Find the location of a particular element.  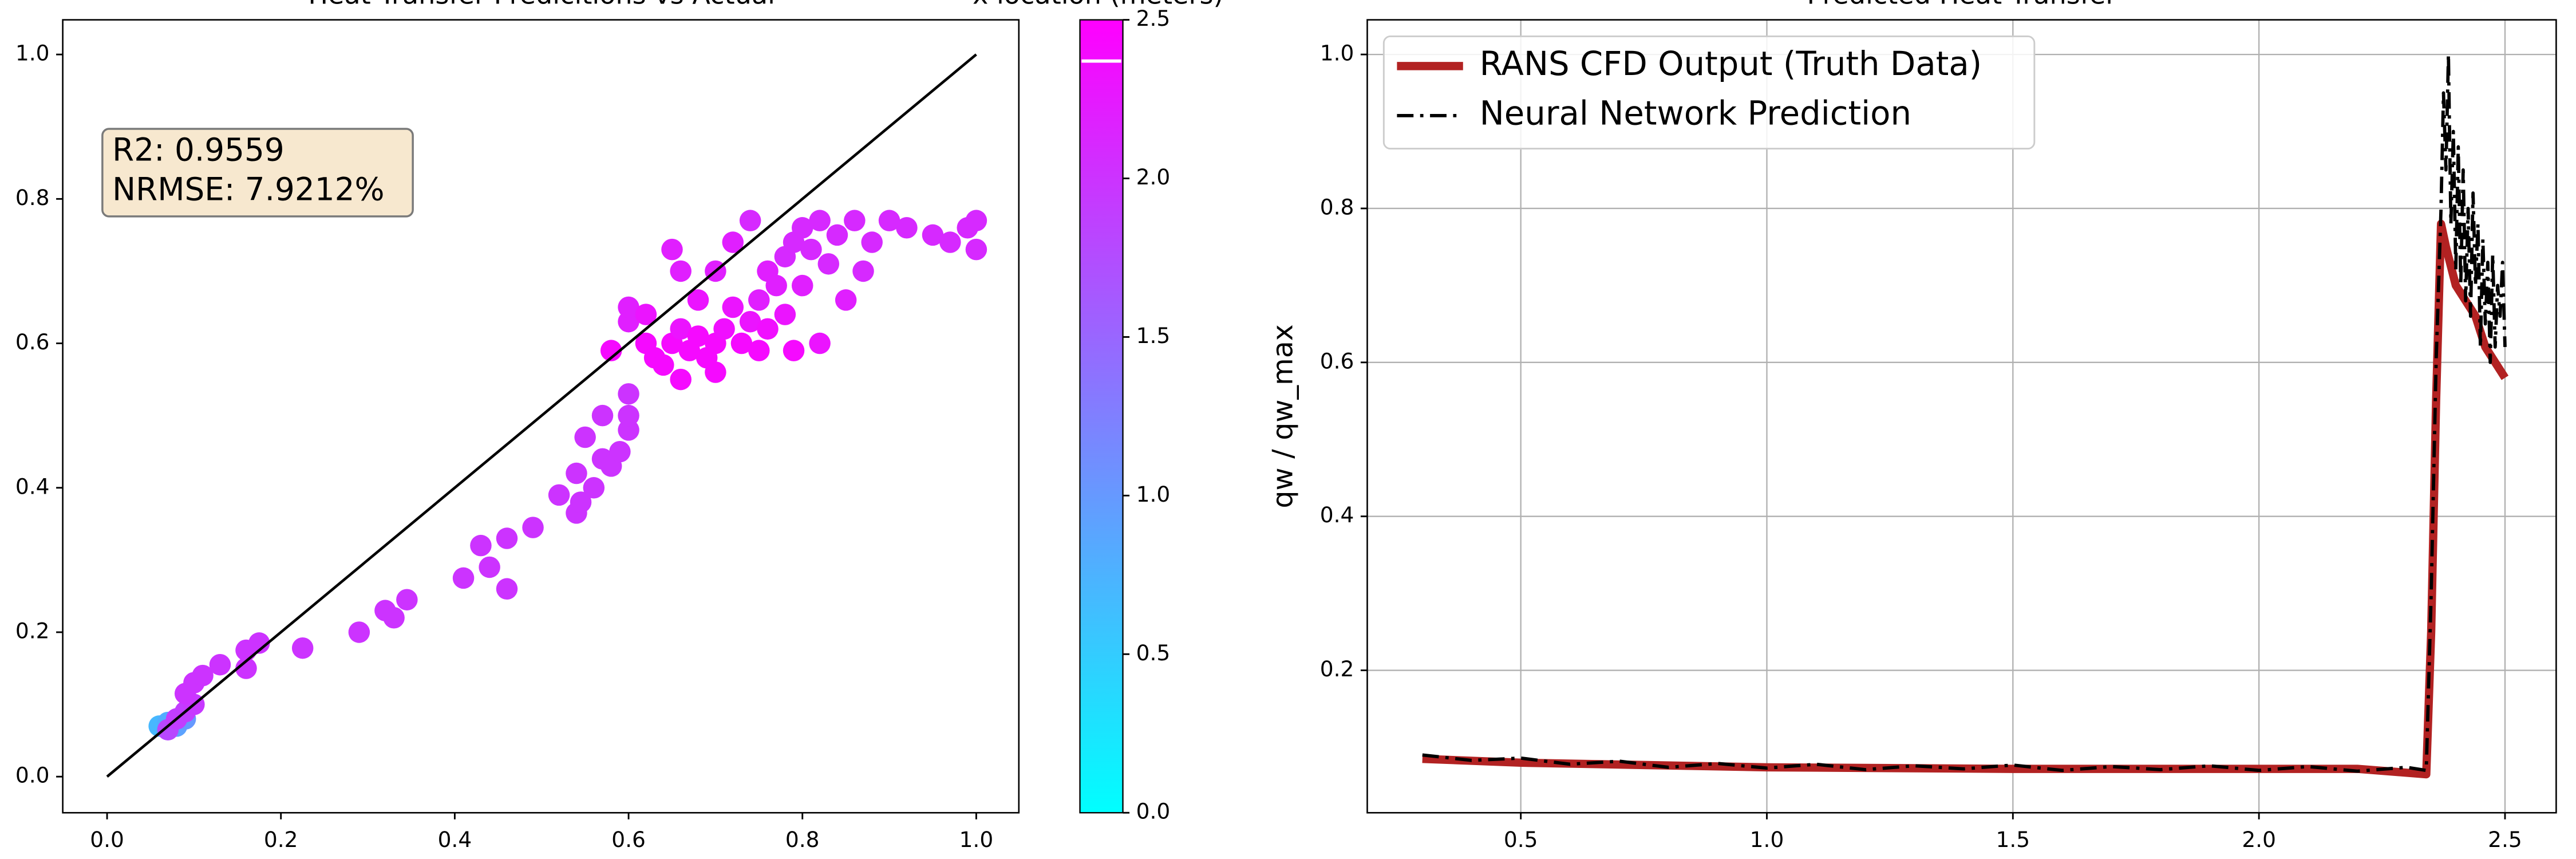

y-axis-label: qw / qw_max is located at coordinates (1283, 416).